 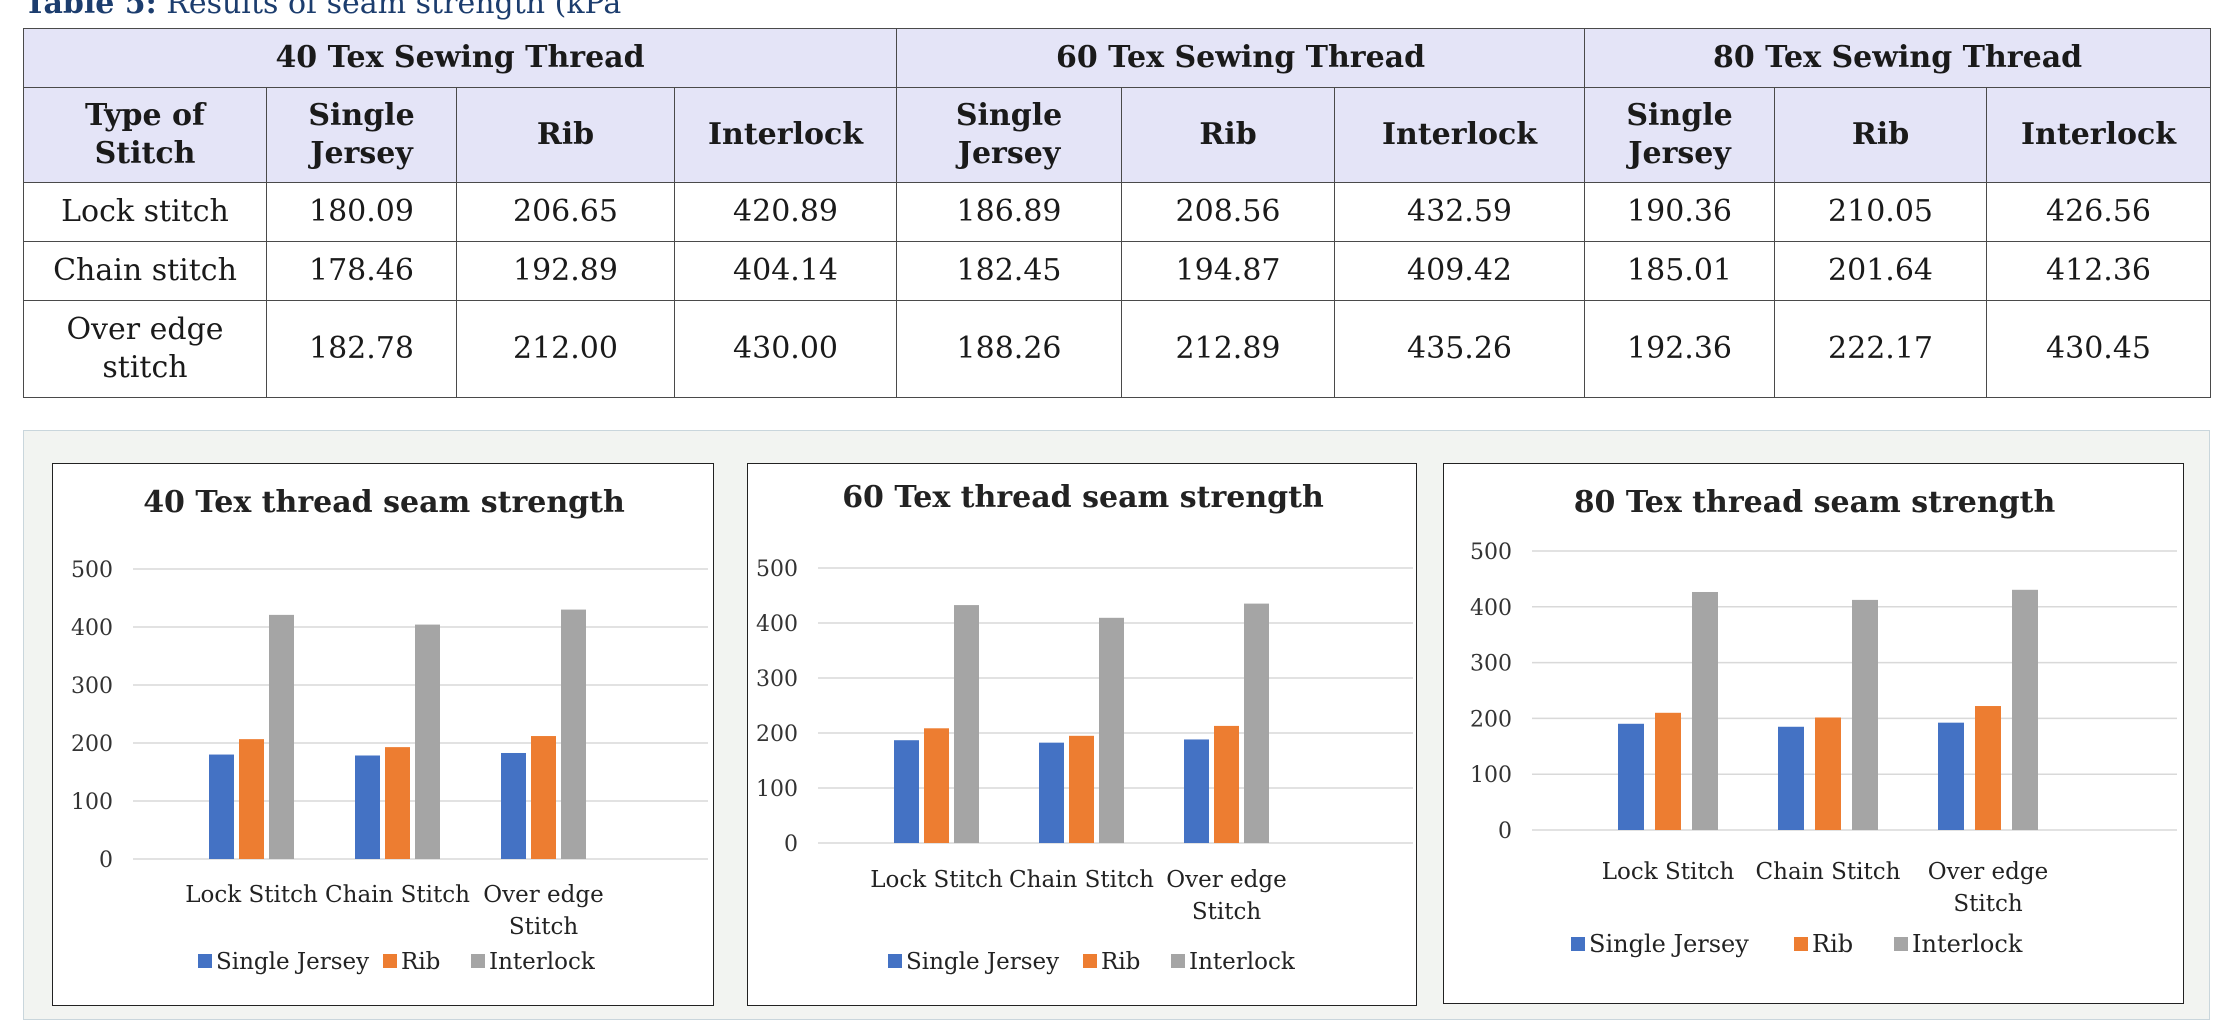 What do you see at coordinates (1505, 831) in the screenshot?
I see `y-tick-label: 0` at bounding box center [1505, 831].